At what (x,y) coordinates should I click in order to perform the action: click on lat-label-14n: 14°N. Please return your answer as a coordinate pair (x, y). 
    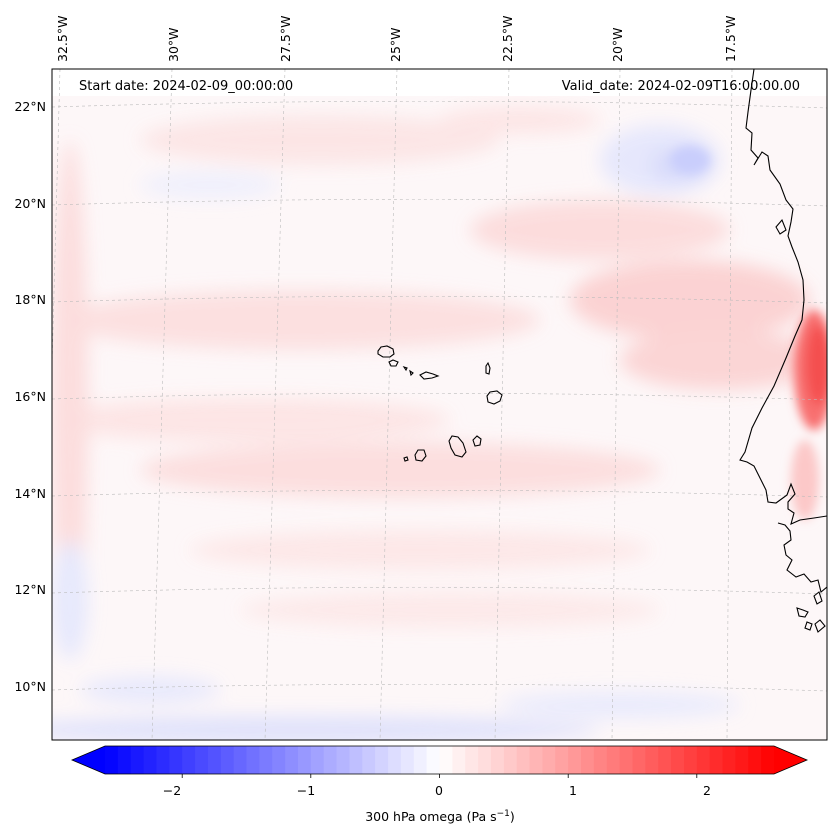
    Looking at the image, I should click on (30, 493).